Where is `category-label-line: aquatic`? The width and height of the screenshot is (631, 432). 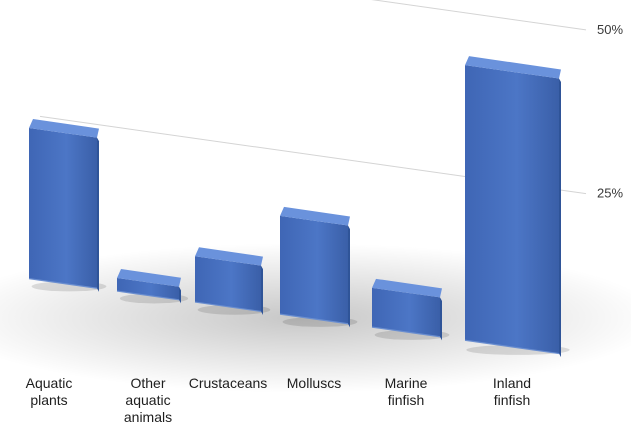
category-label-line: aquatic is located at coordinates (147, 400).